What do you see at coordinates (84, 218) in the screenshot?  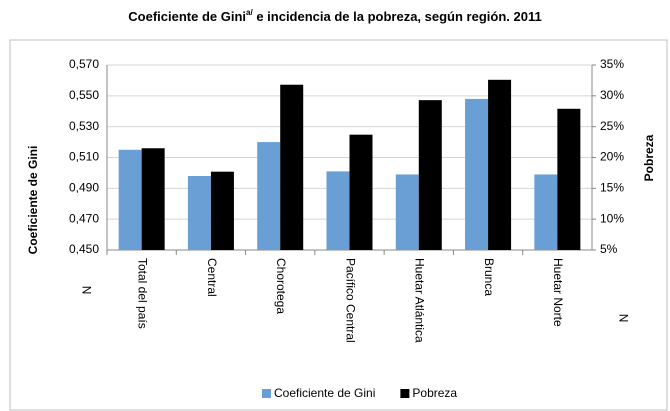 I see `y-tick-label: 0,470` at bounding box center [84, 218].